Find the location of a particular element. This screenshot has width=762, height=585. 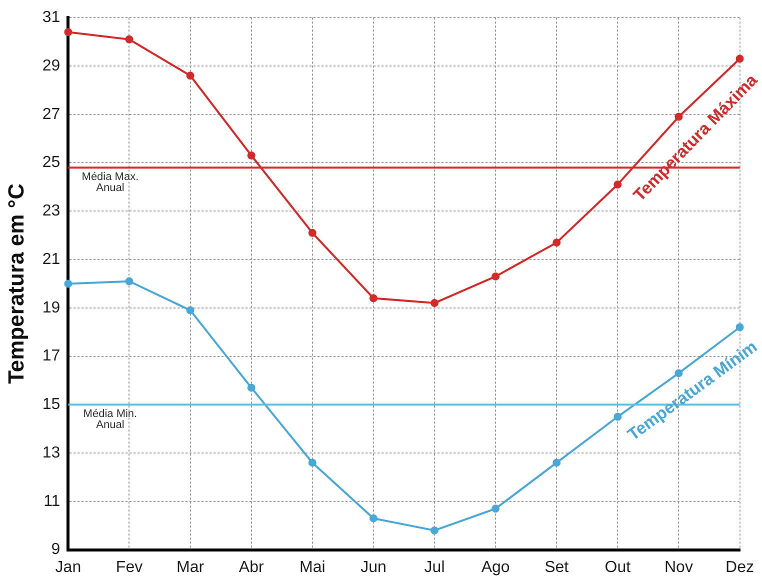

y-tick-label: 13 is located at coordinates (51, 453).